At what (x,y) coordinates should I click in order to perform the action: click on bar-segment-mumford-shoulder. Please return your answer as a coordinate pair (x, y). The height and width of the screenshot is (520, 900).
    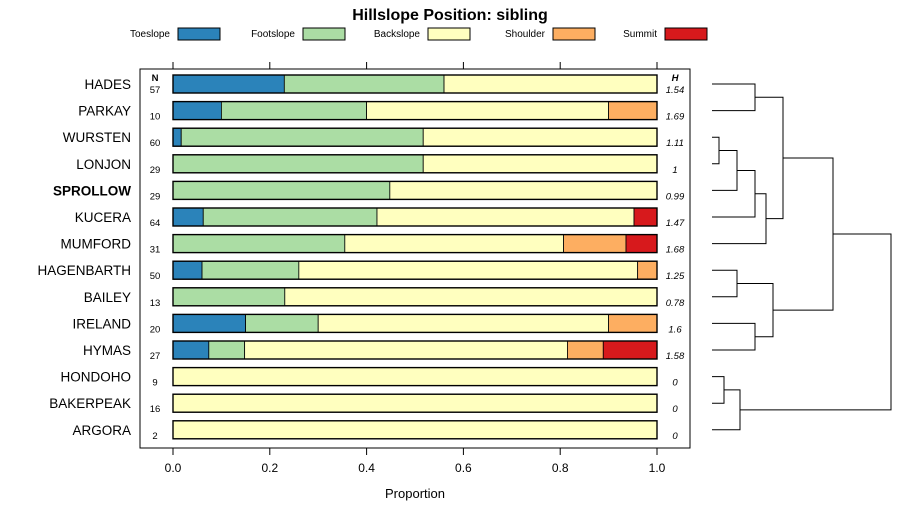
    Looking at the image, I should click on (595, 244).